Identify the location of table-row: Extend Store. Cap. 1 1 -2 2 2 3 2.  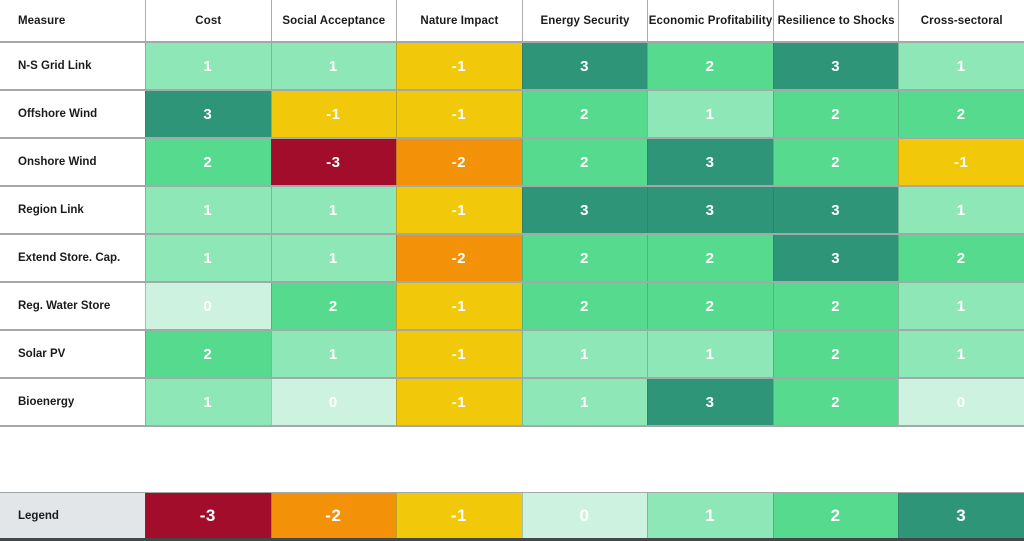
(512, 259).